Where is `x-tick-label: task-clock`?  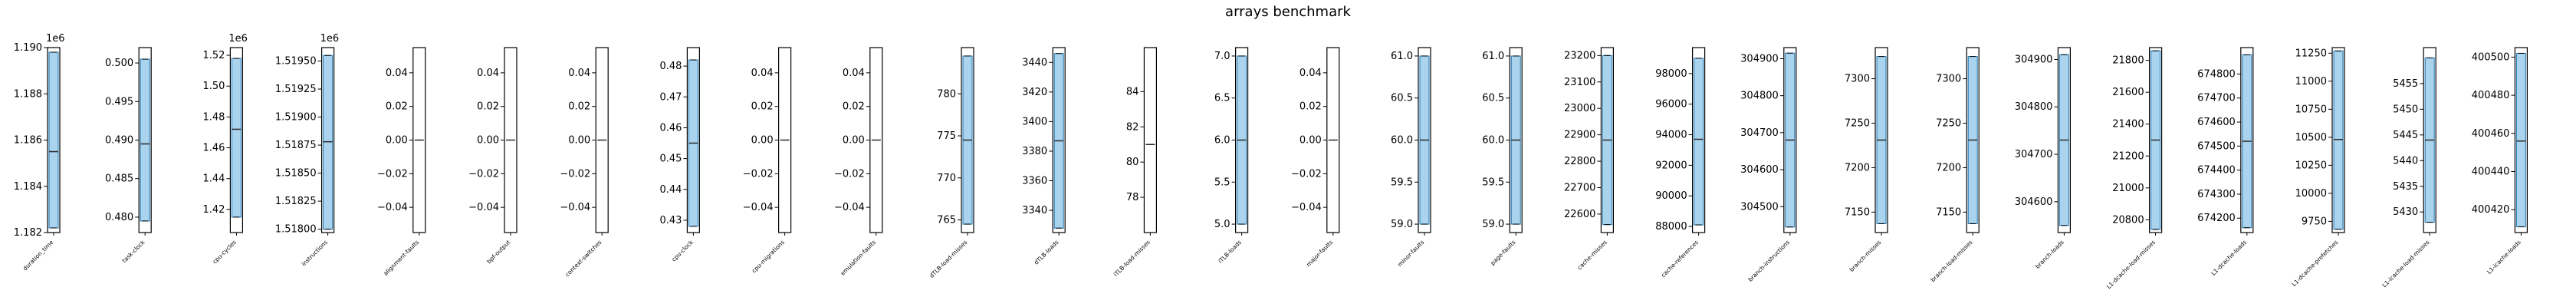
x-tick-label: task-clock is located at coordinates (134, 252).